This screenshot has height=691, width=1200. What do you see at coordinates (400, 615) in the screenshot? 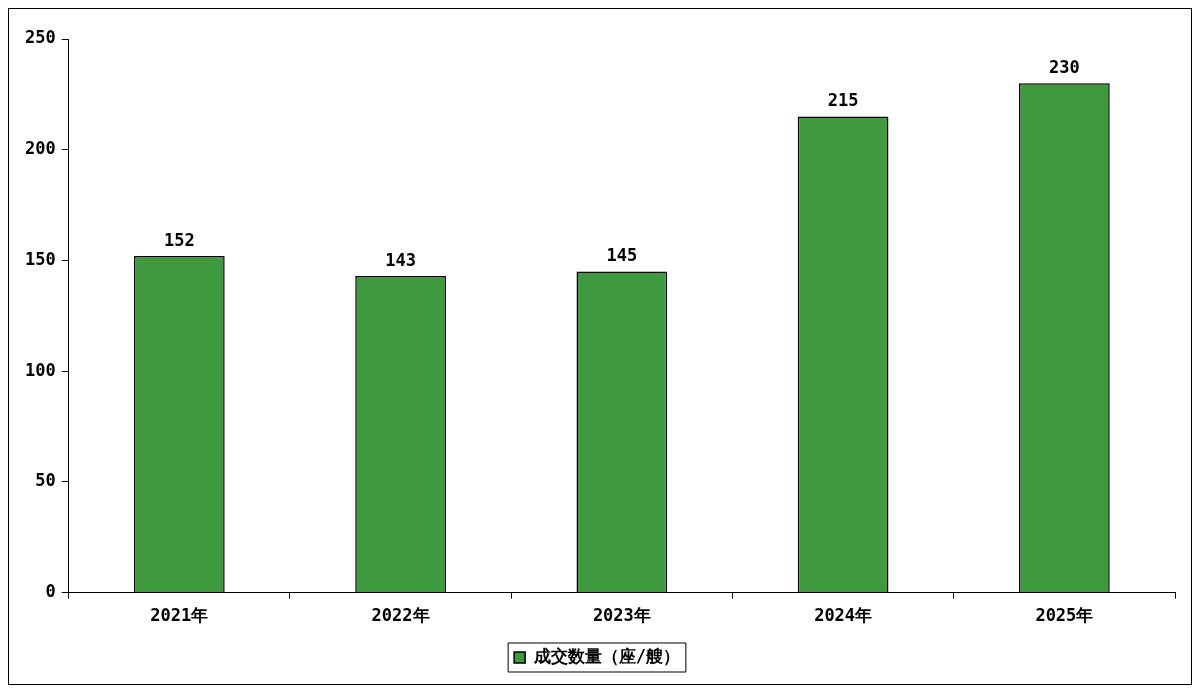
I see `x-tick-label: 2022年` at bounding box center [400, 615].